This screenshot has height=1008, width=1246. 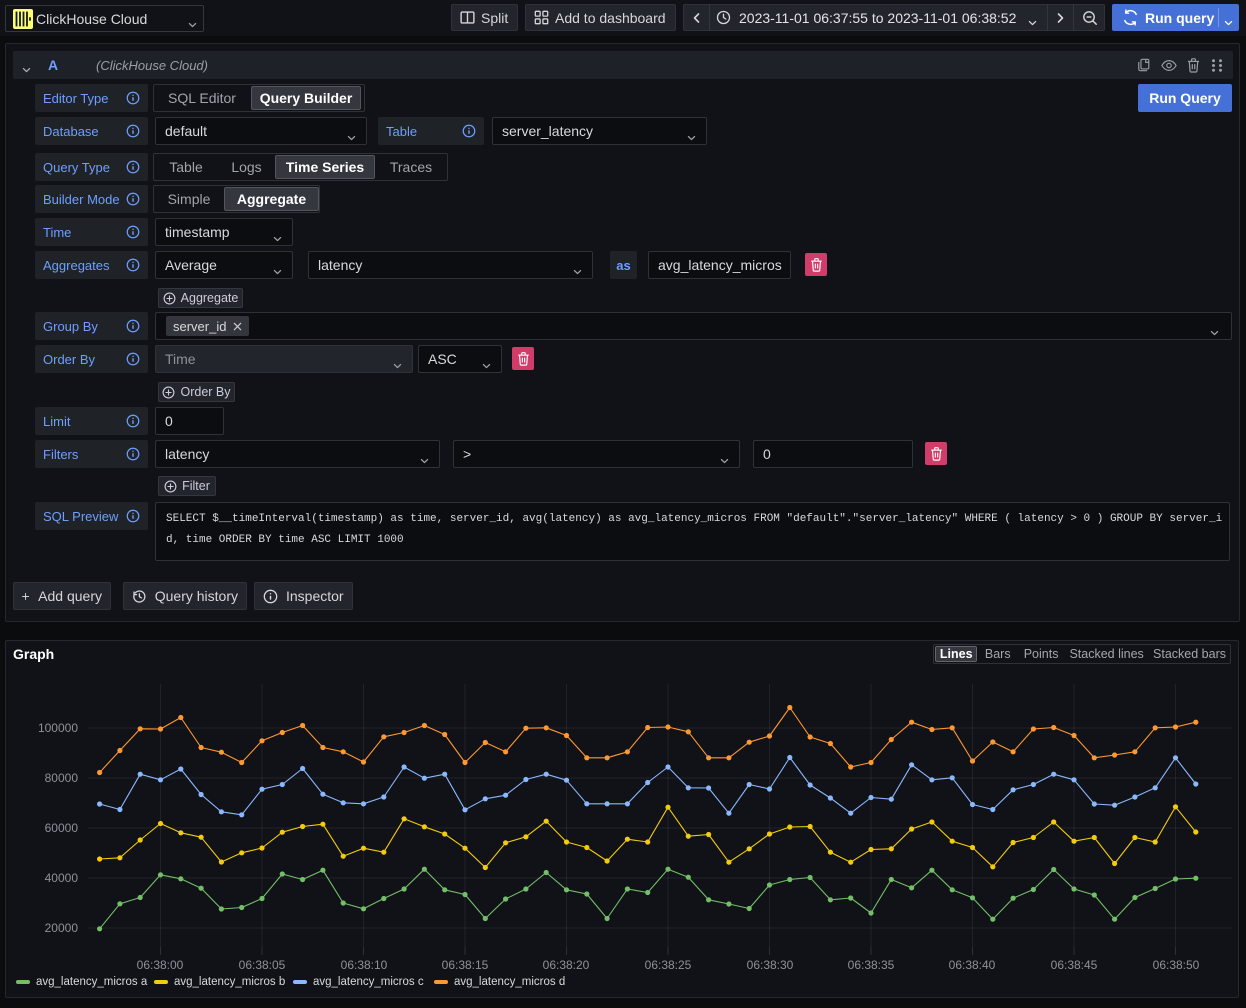 I want to click on svg-text: 60000, so click(x=62, y=828).